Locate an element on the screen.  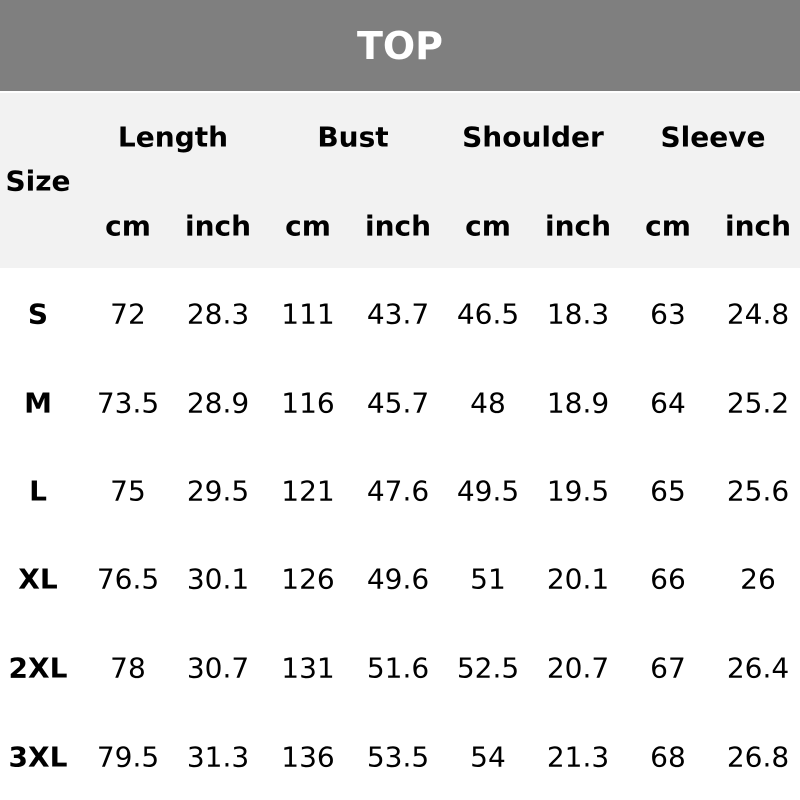
value-cell: 121 is located at coordinates (308, 491).